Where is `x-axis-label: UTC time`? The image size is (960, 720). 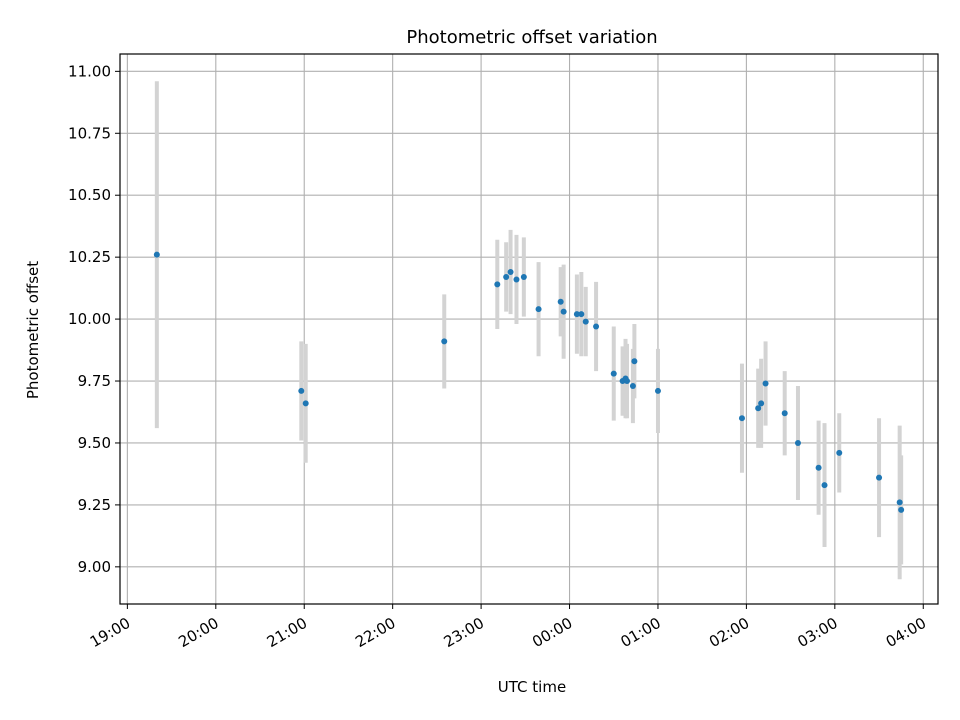
x-axis-label: UTC time is located at coordinates (532, 687).